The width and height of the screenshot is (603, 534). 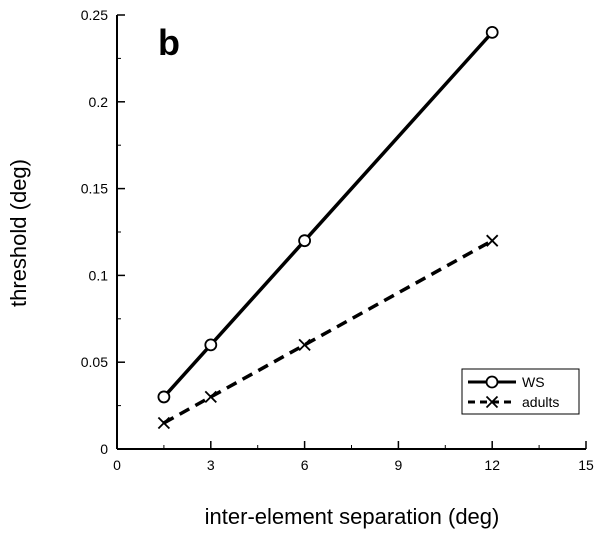 What do you see at coordinates (94, 362) in the screenshot?
I see `y-tick-label: 0.05` at bounding box center [94, 362].